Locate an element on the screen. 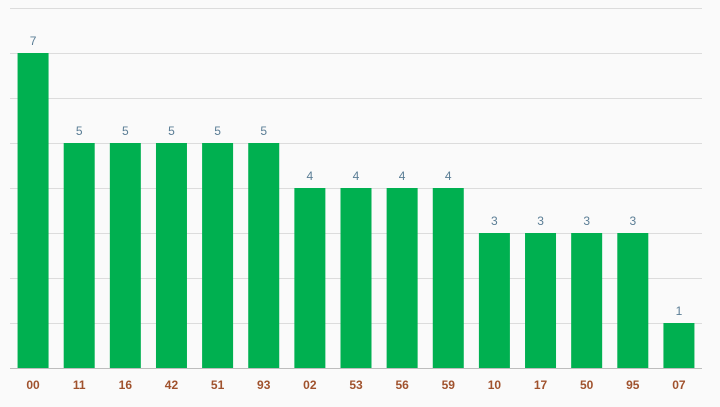 This screenshot has width=720, height=407. x-tick-label-53: 53 is located at coordinates (356, 385).